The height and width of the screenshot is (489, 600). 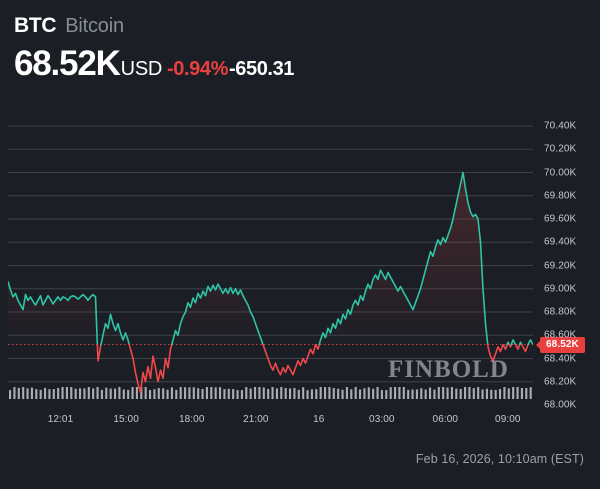 What do you see at coordinates (300, 65) in the screenshot?
I see `price-row: 68.52K USD -0.94% -650.31` at bounding box center [300, 65].